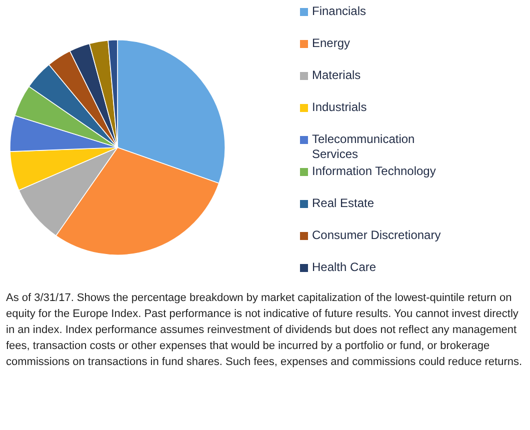 The height and width of the screenshot is (430, 530). Describe the element at coordinates (345, 267) in the screenshot. I see `legend-label: Health Care` at that location.